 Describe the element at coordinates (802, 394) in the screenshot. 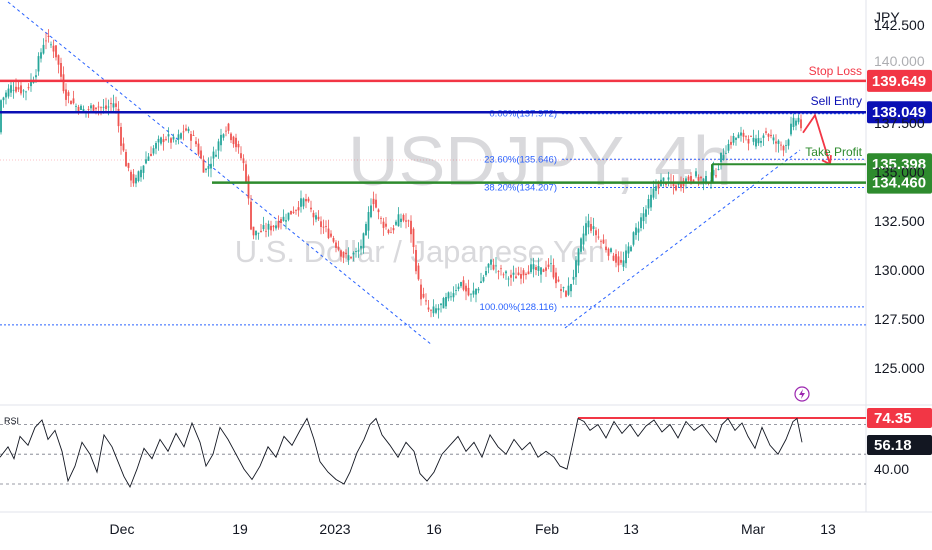

I see `lightning-icon` at that location.